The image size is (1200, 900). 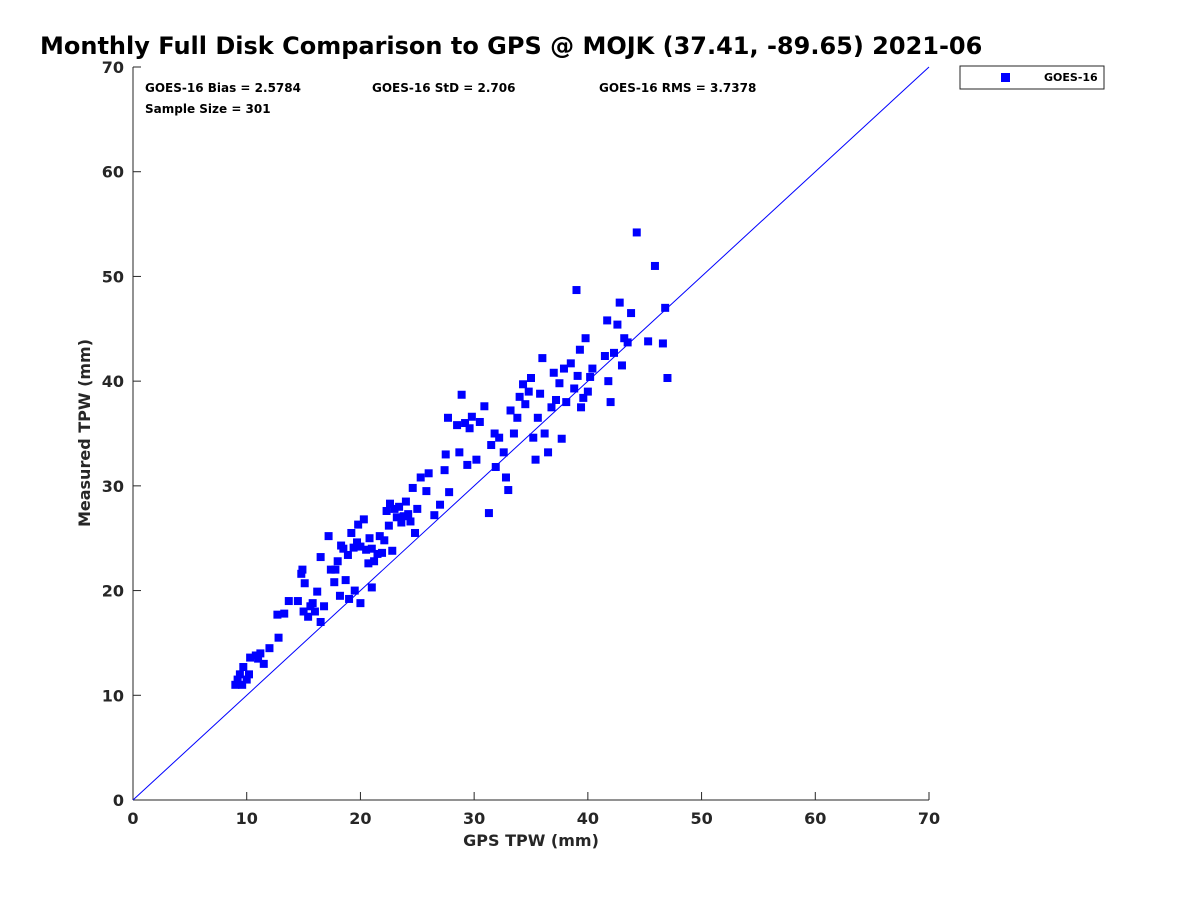 I want to click on y-tick-label: 50, so click(x=113, y=276).